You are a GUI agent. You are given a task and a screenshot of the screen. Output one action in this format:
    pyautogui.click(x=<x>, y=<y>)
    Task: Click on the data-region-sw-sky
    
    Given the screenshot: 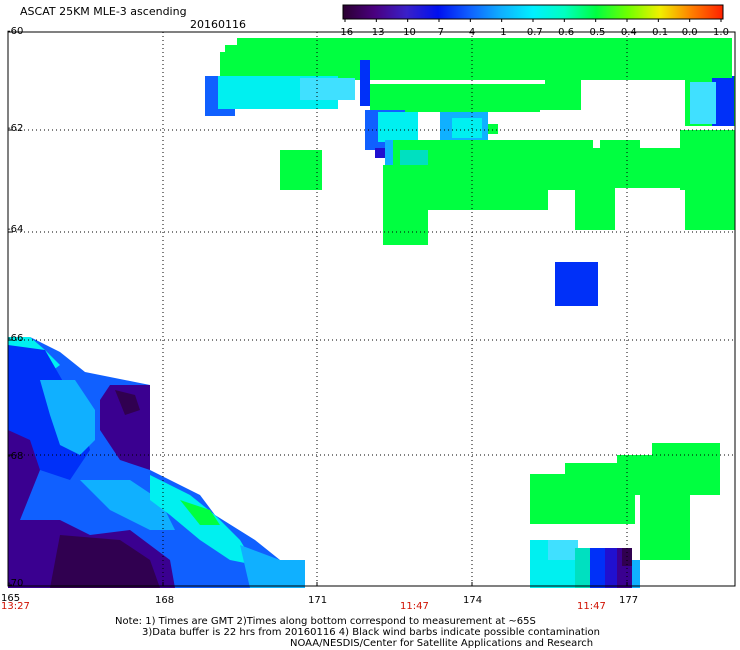 What is the action you would take?
    pyautogui.click(x=67, y=417)
    